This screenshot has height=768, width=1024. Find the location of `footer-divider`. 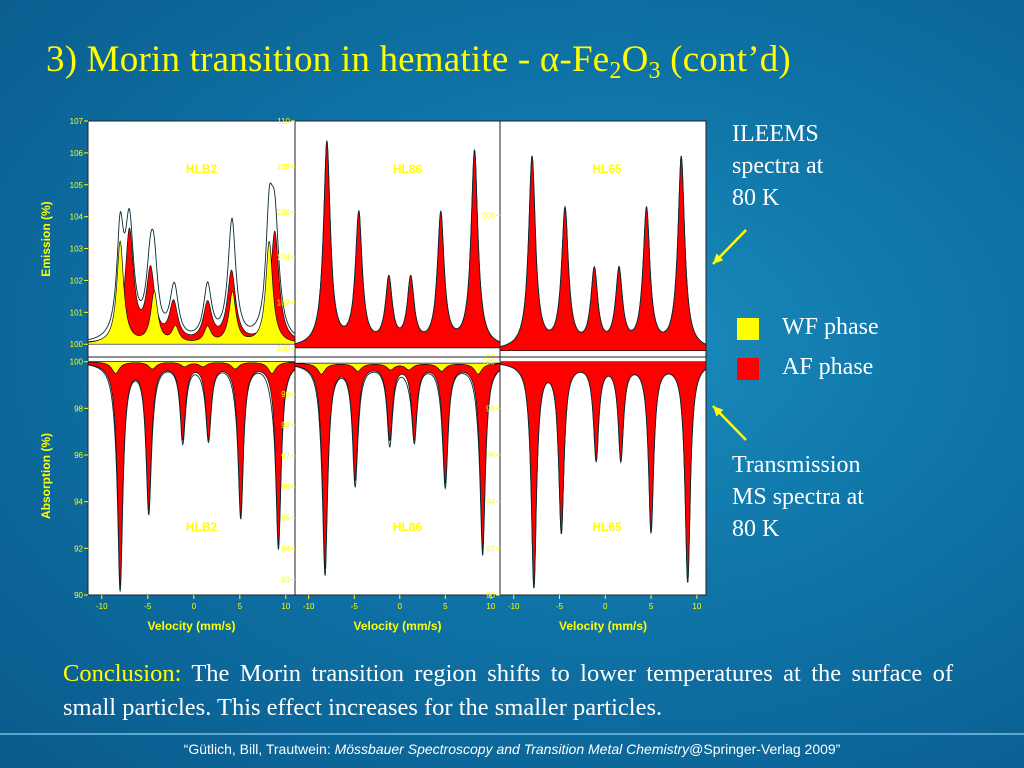

footer-divider is located at coordinates (512, 734).